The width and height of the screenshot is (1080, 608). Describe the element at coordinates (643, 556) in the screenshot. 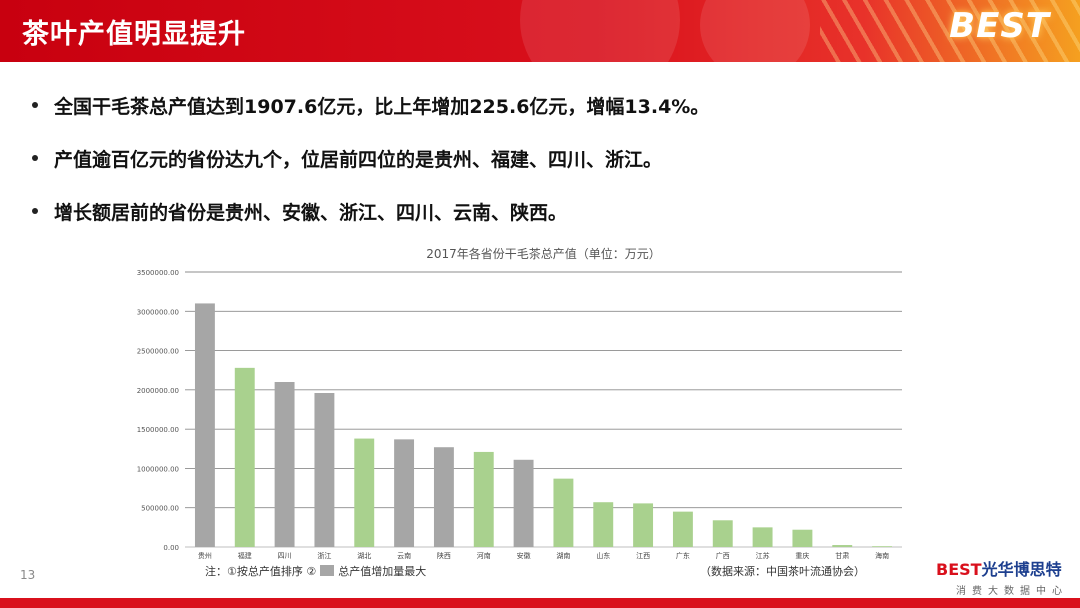

I see `x-tick-label: 江西` at that location.